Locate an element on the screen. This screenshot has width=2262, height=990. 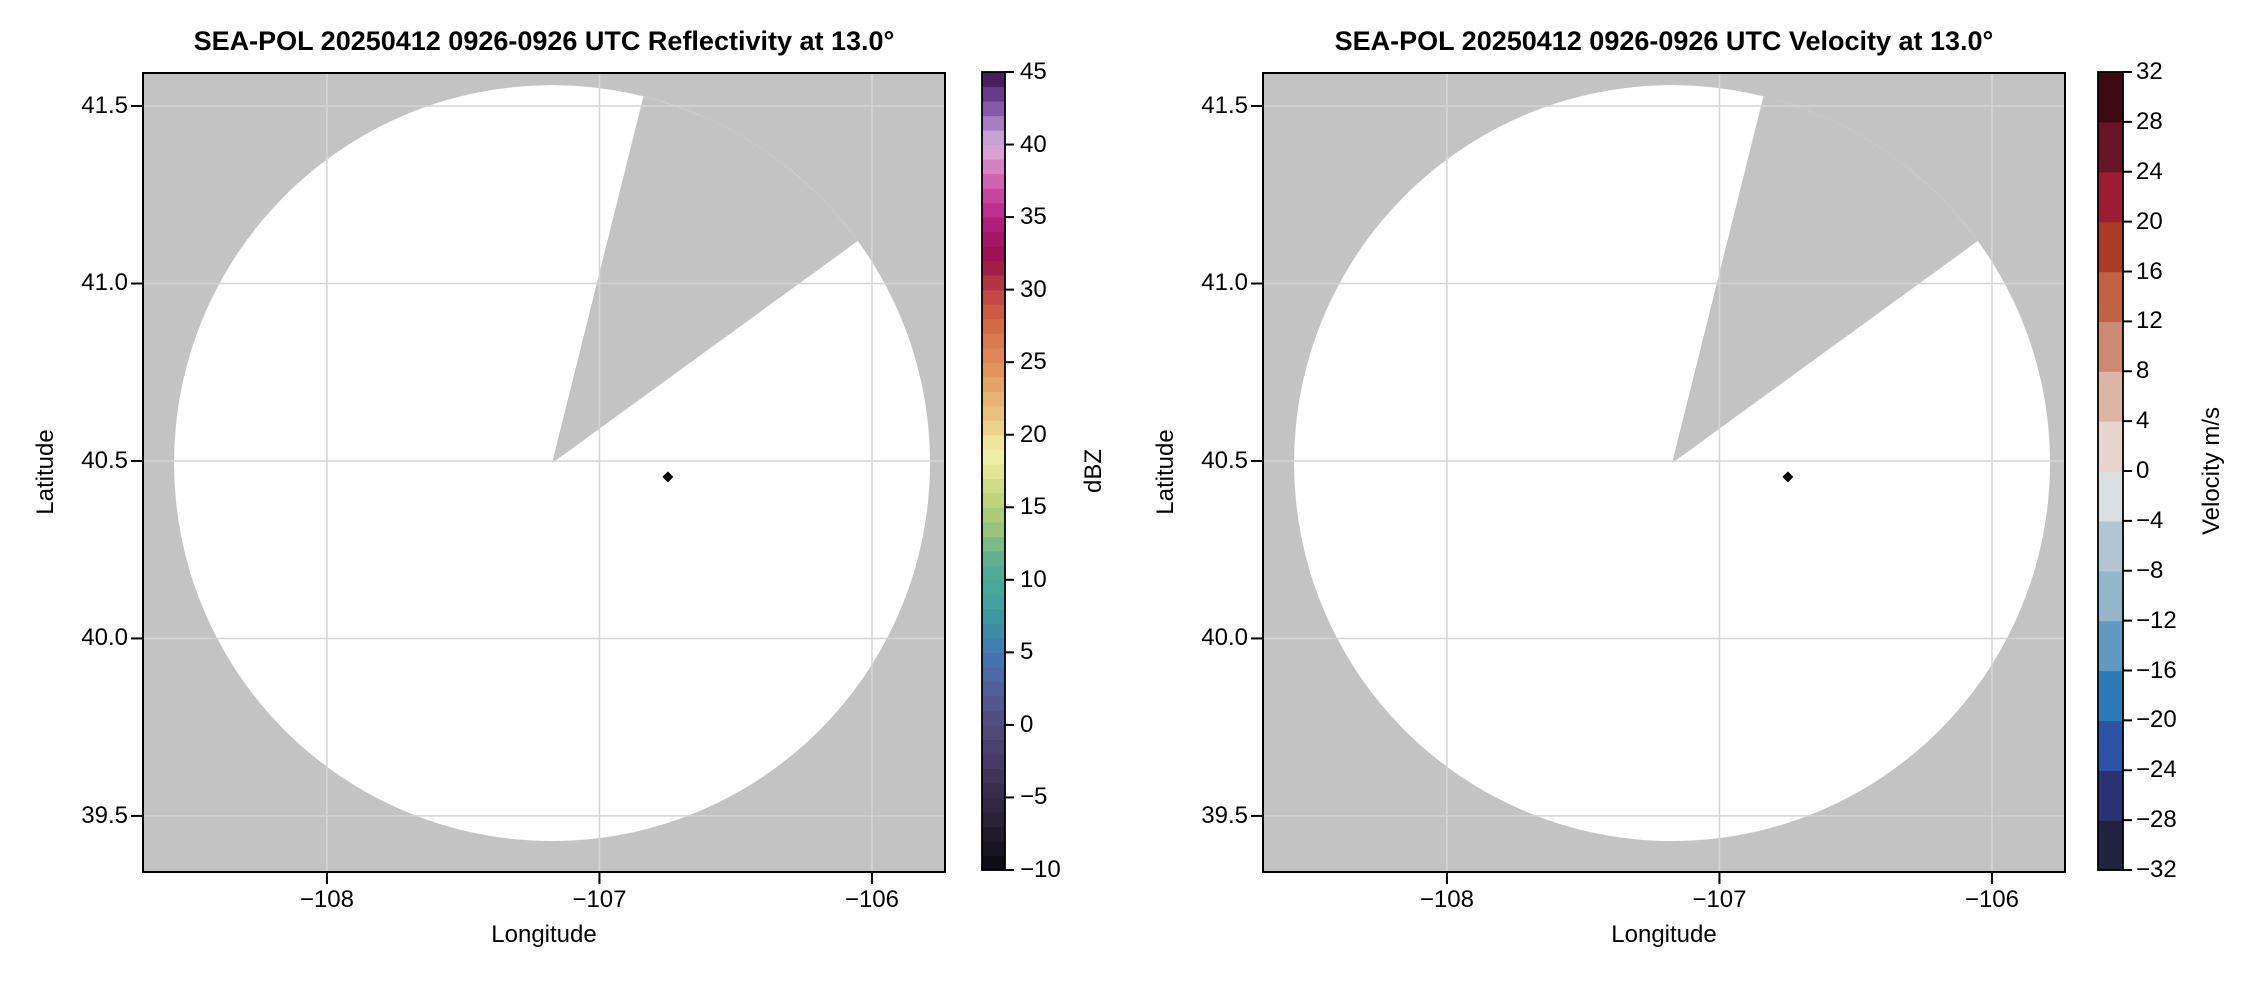
colorbar-outline is located at coordinates (993, 471).